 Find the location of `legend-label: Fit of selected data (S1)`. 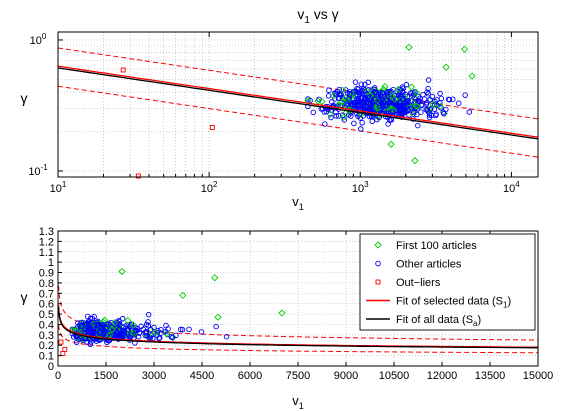

legend-label: Fit of selected data (S1) is located at coordinates (453, 303).